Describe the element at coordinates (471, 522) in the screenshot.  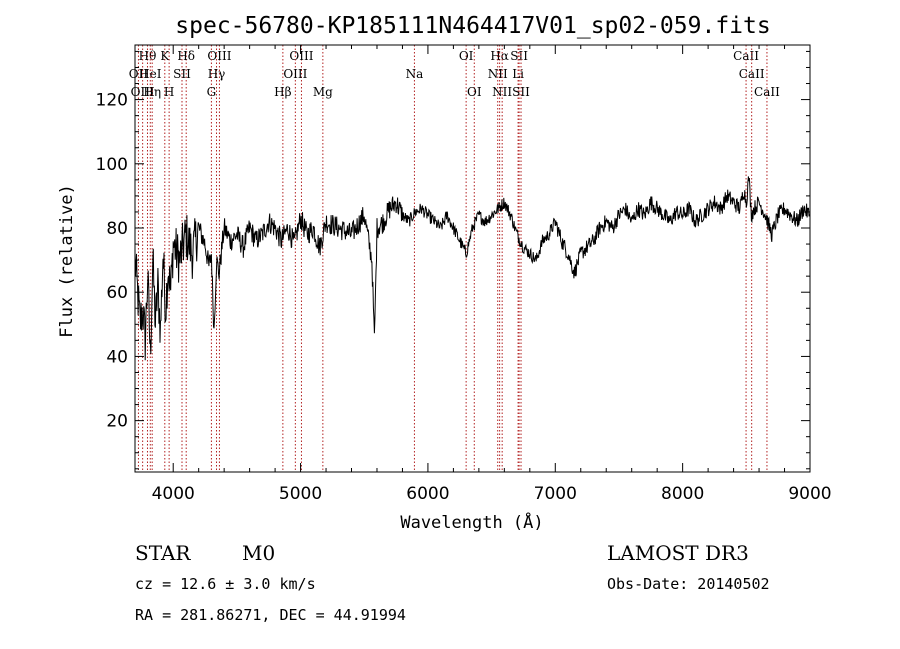
I see `x-axis-label: Wavelength (Å)` at that location.